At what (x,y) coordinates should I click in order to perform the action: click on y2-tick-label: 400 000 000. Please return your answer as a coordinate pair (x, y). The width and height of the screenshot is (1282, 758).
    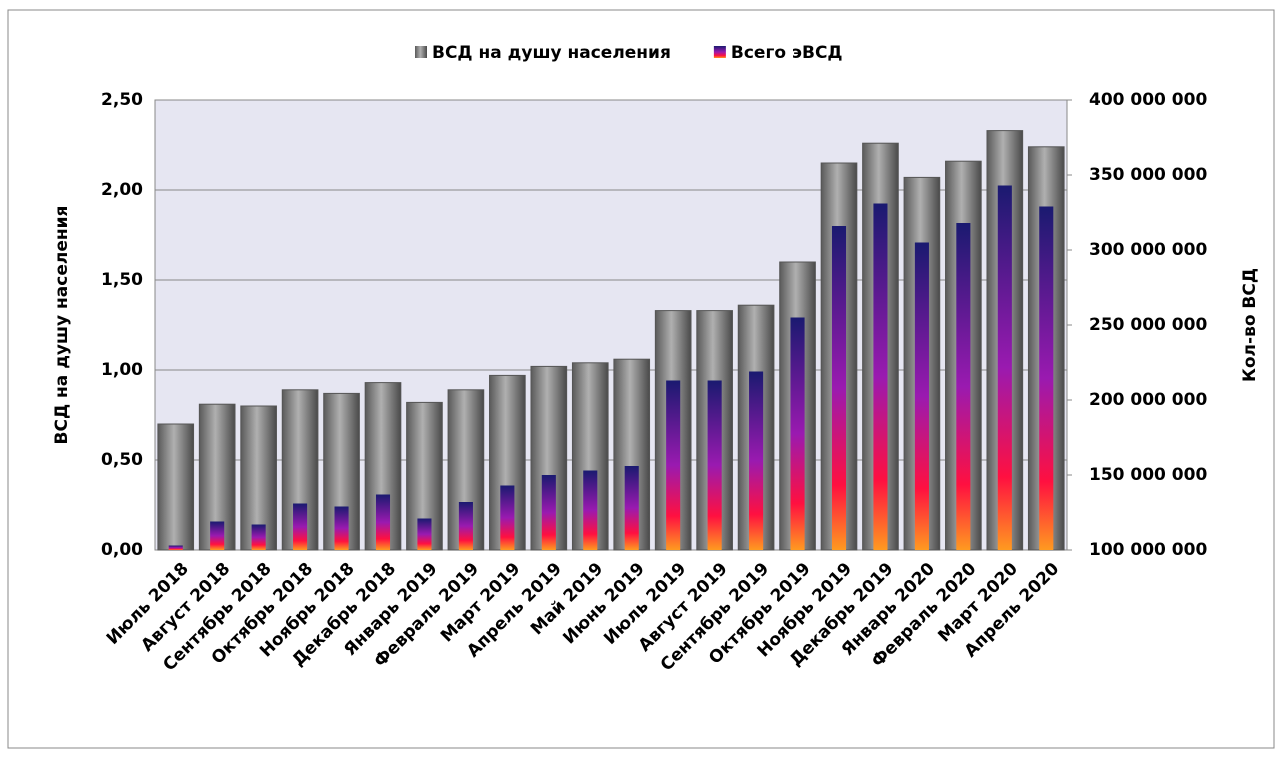
    Looking at the image, I should click on (1148, 100).